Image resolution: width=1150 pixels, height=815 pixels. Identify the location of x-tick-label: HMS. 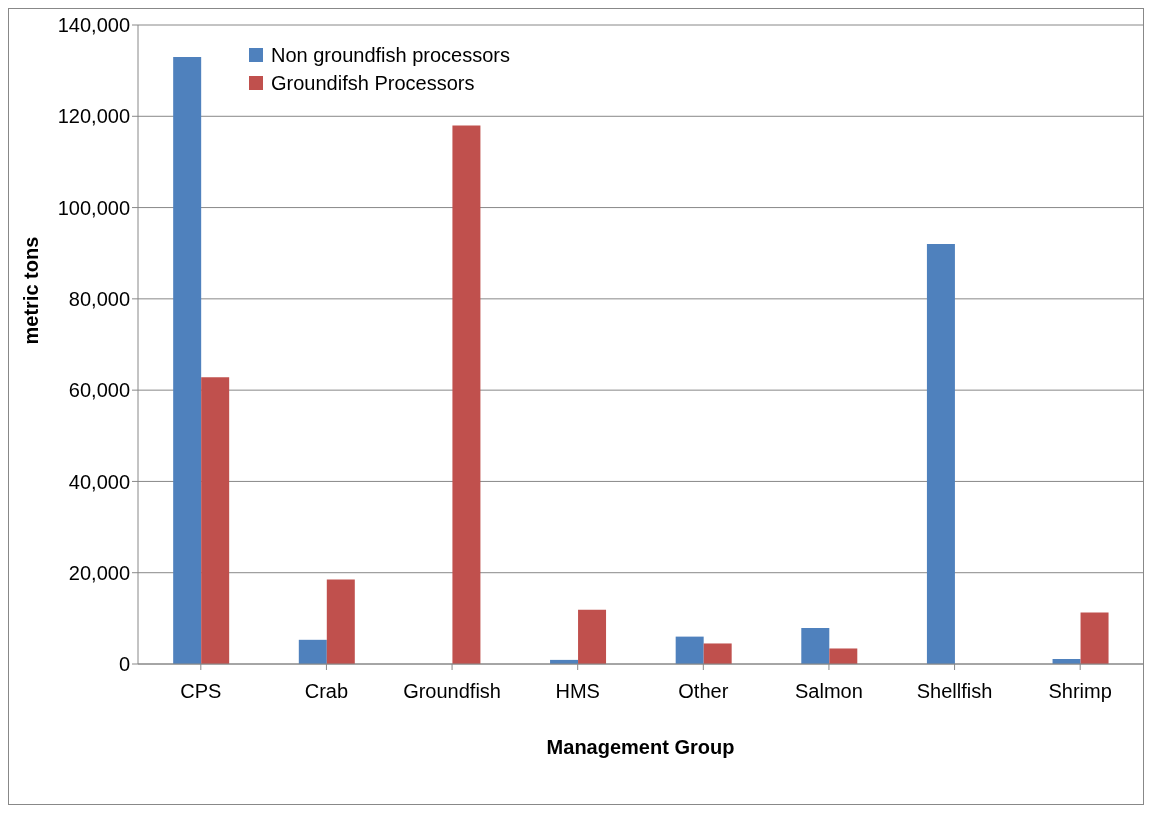
(577, 691).